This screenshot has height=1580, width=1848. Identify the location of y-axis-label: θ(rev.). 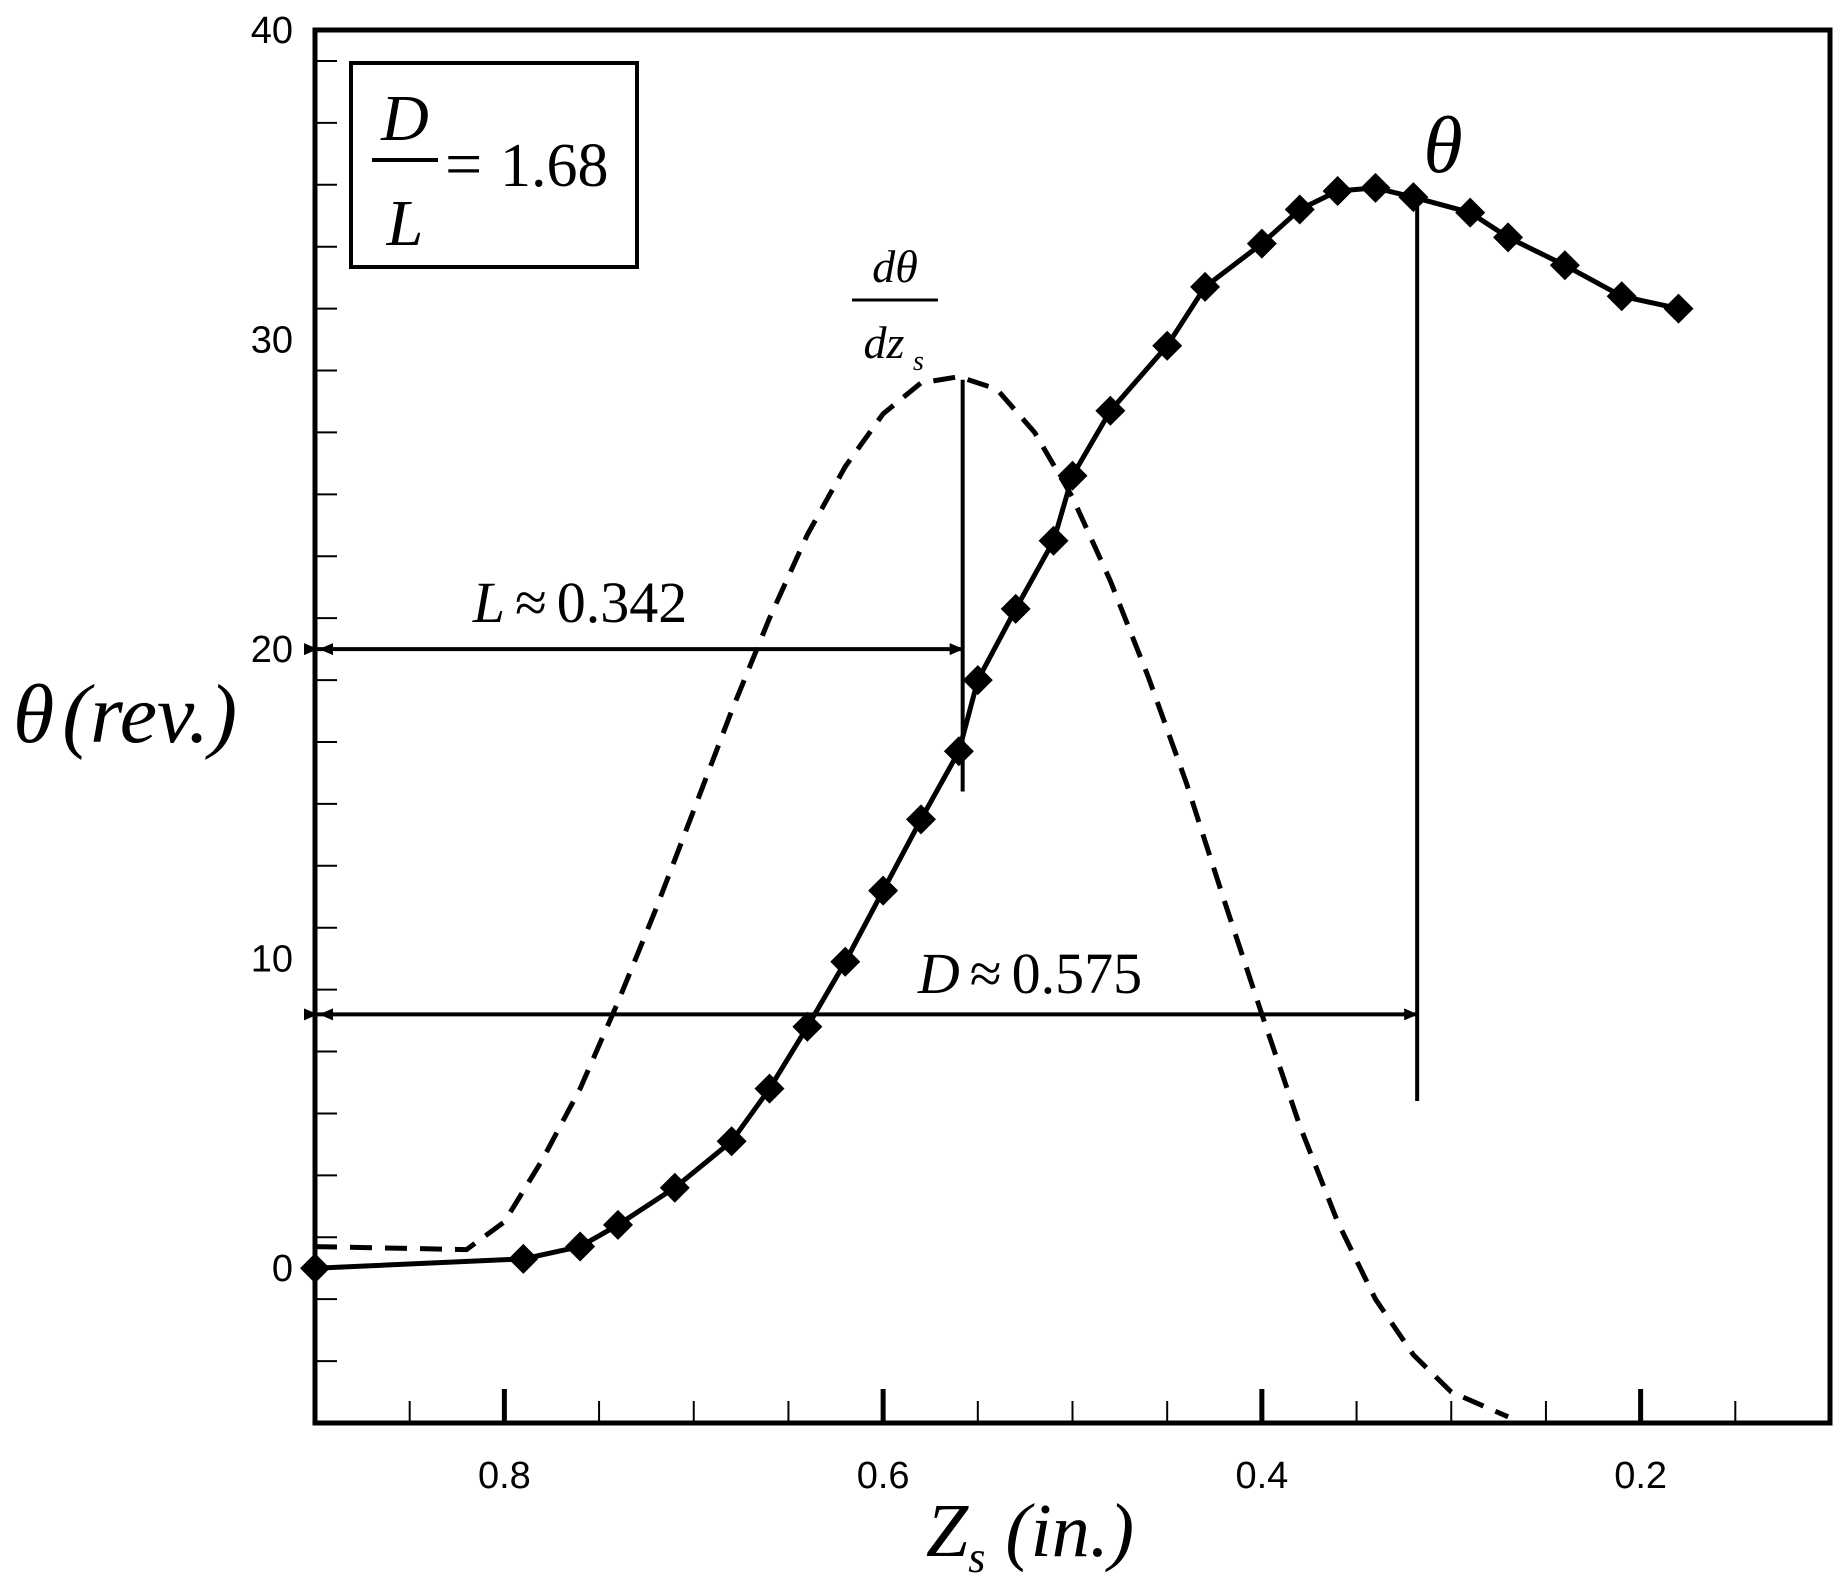
(125, 714).